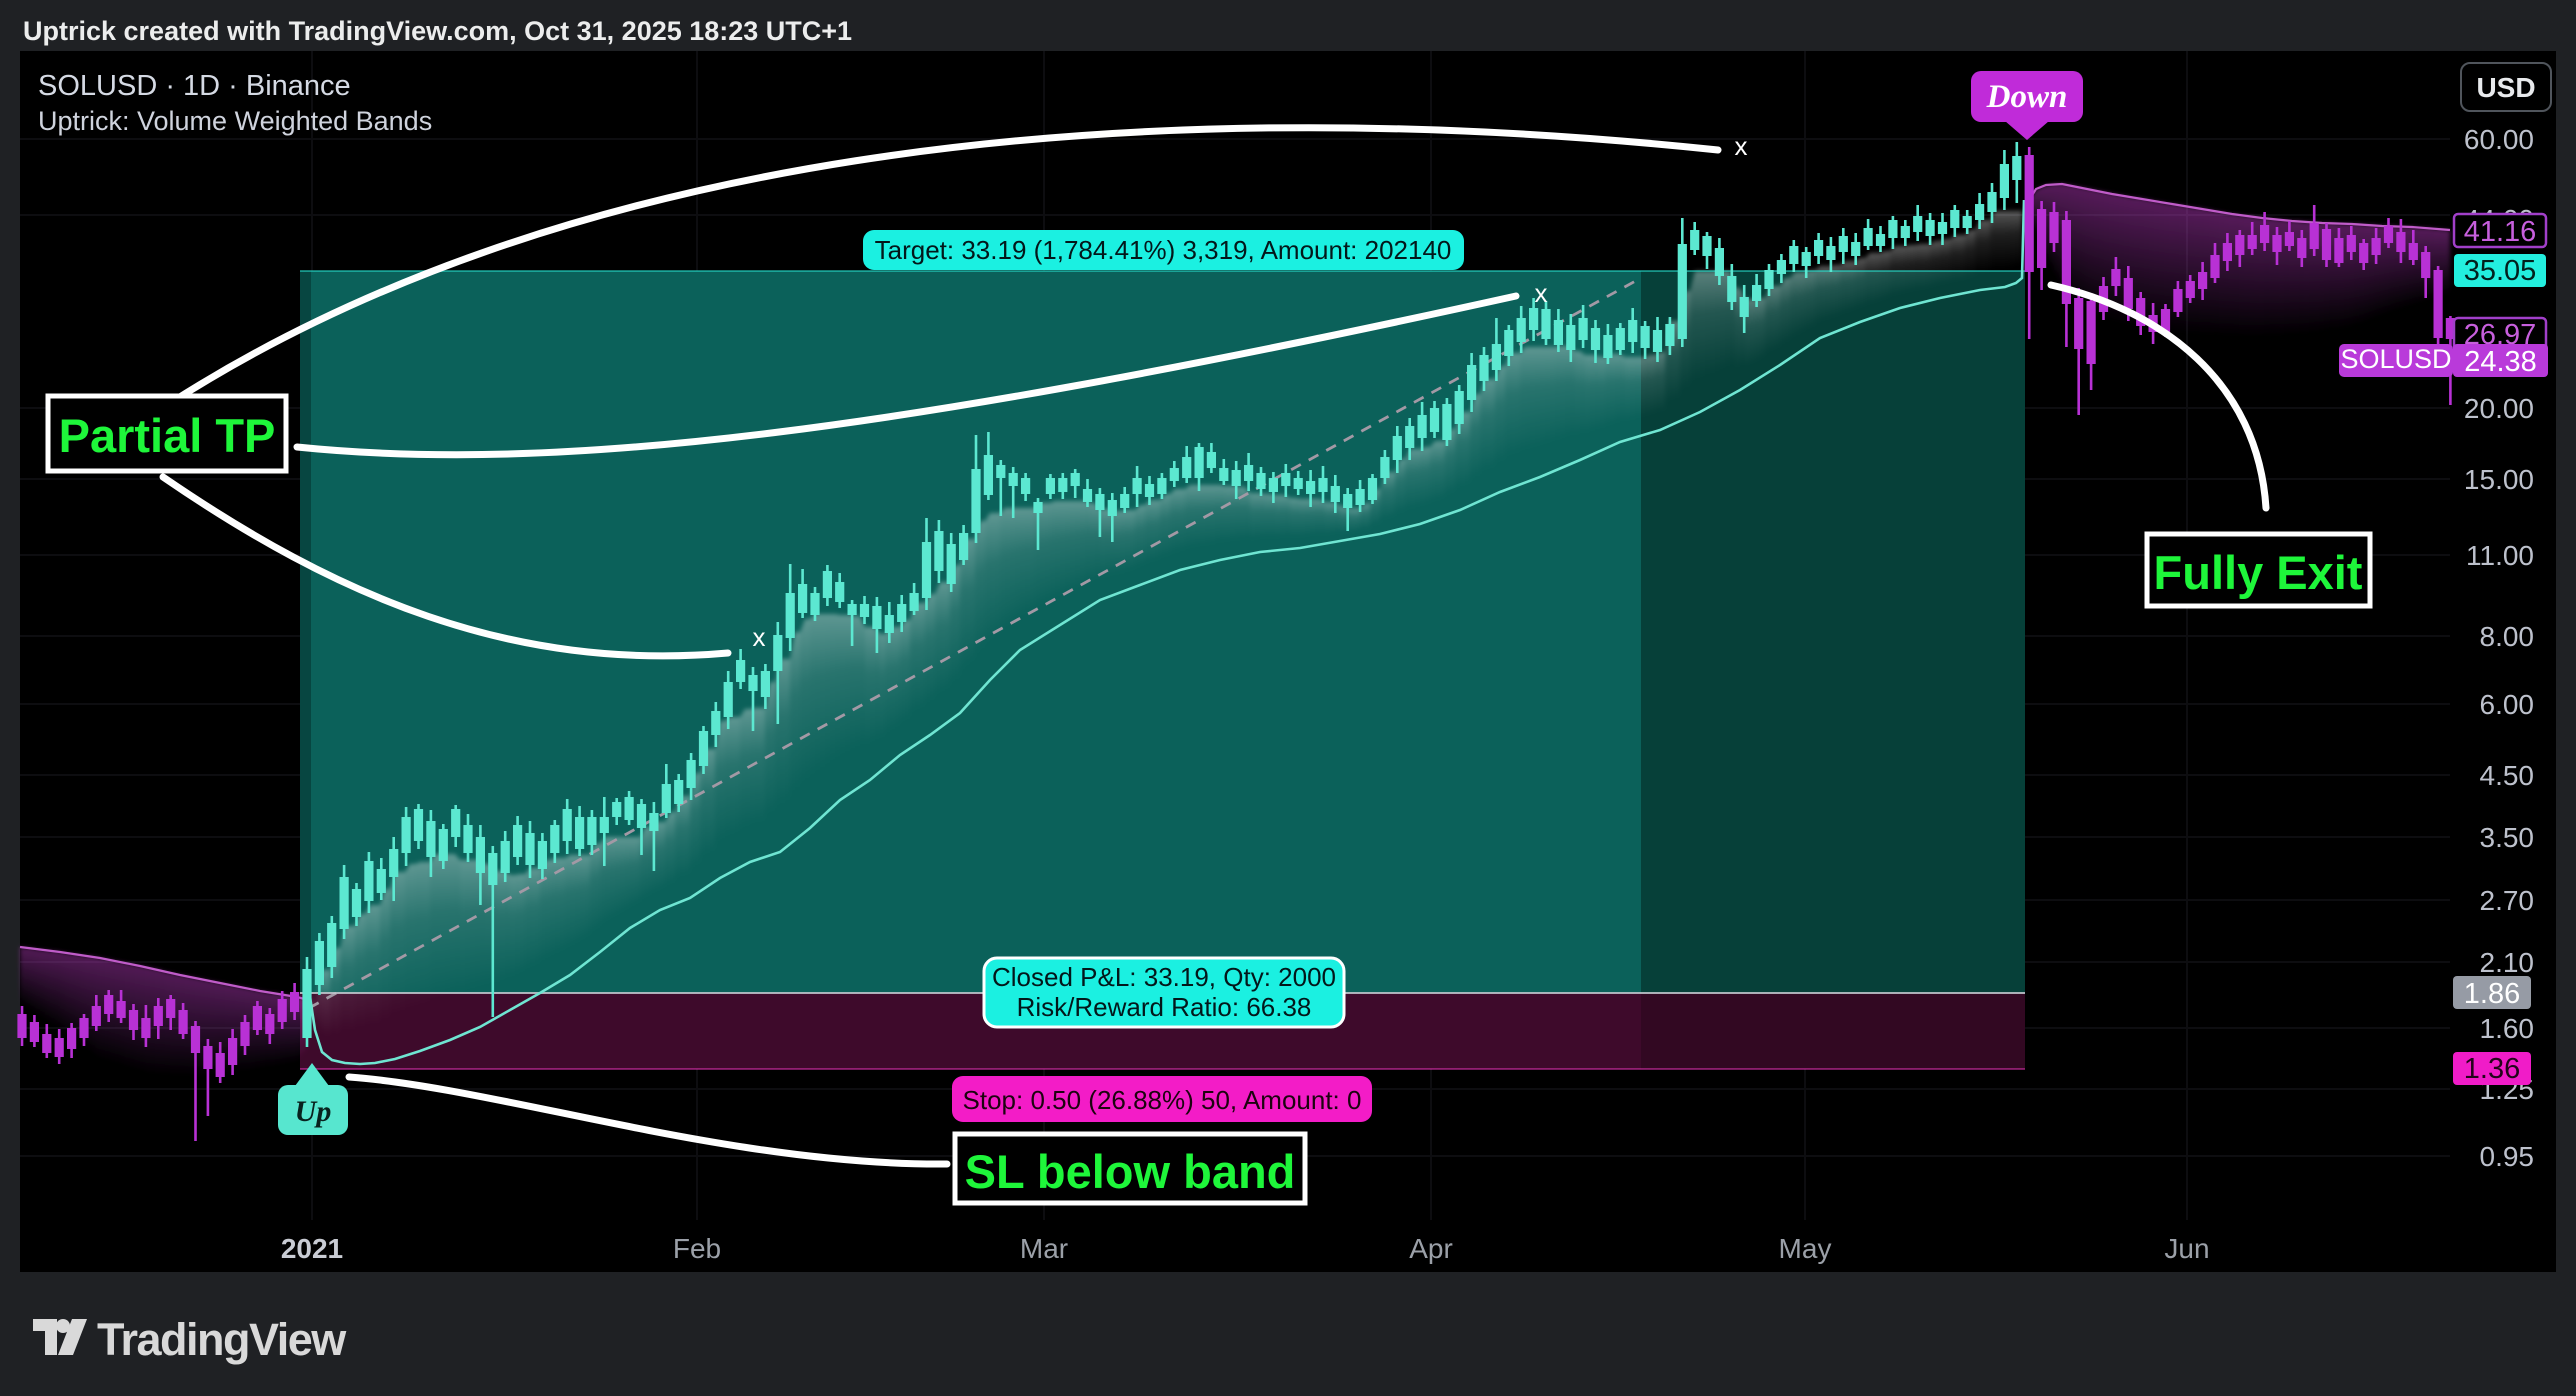 The width and height of the screenshot is (2576, 1396). I want to click on svg-text: TradingView, so click(222, 1339).